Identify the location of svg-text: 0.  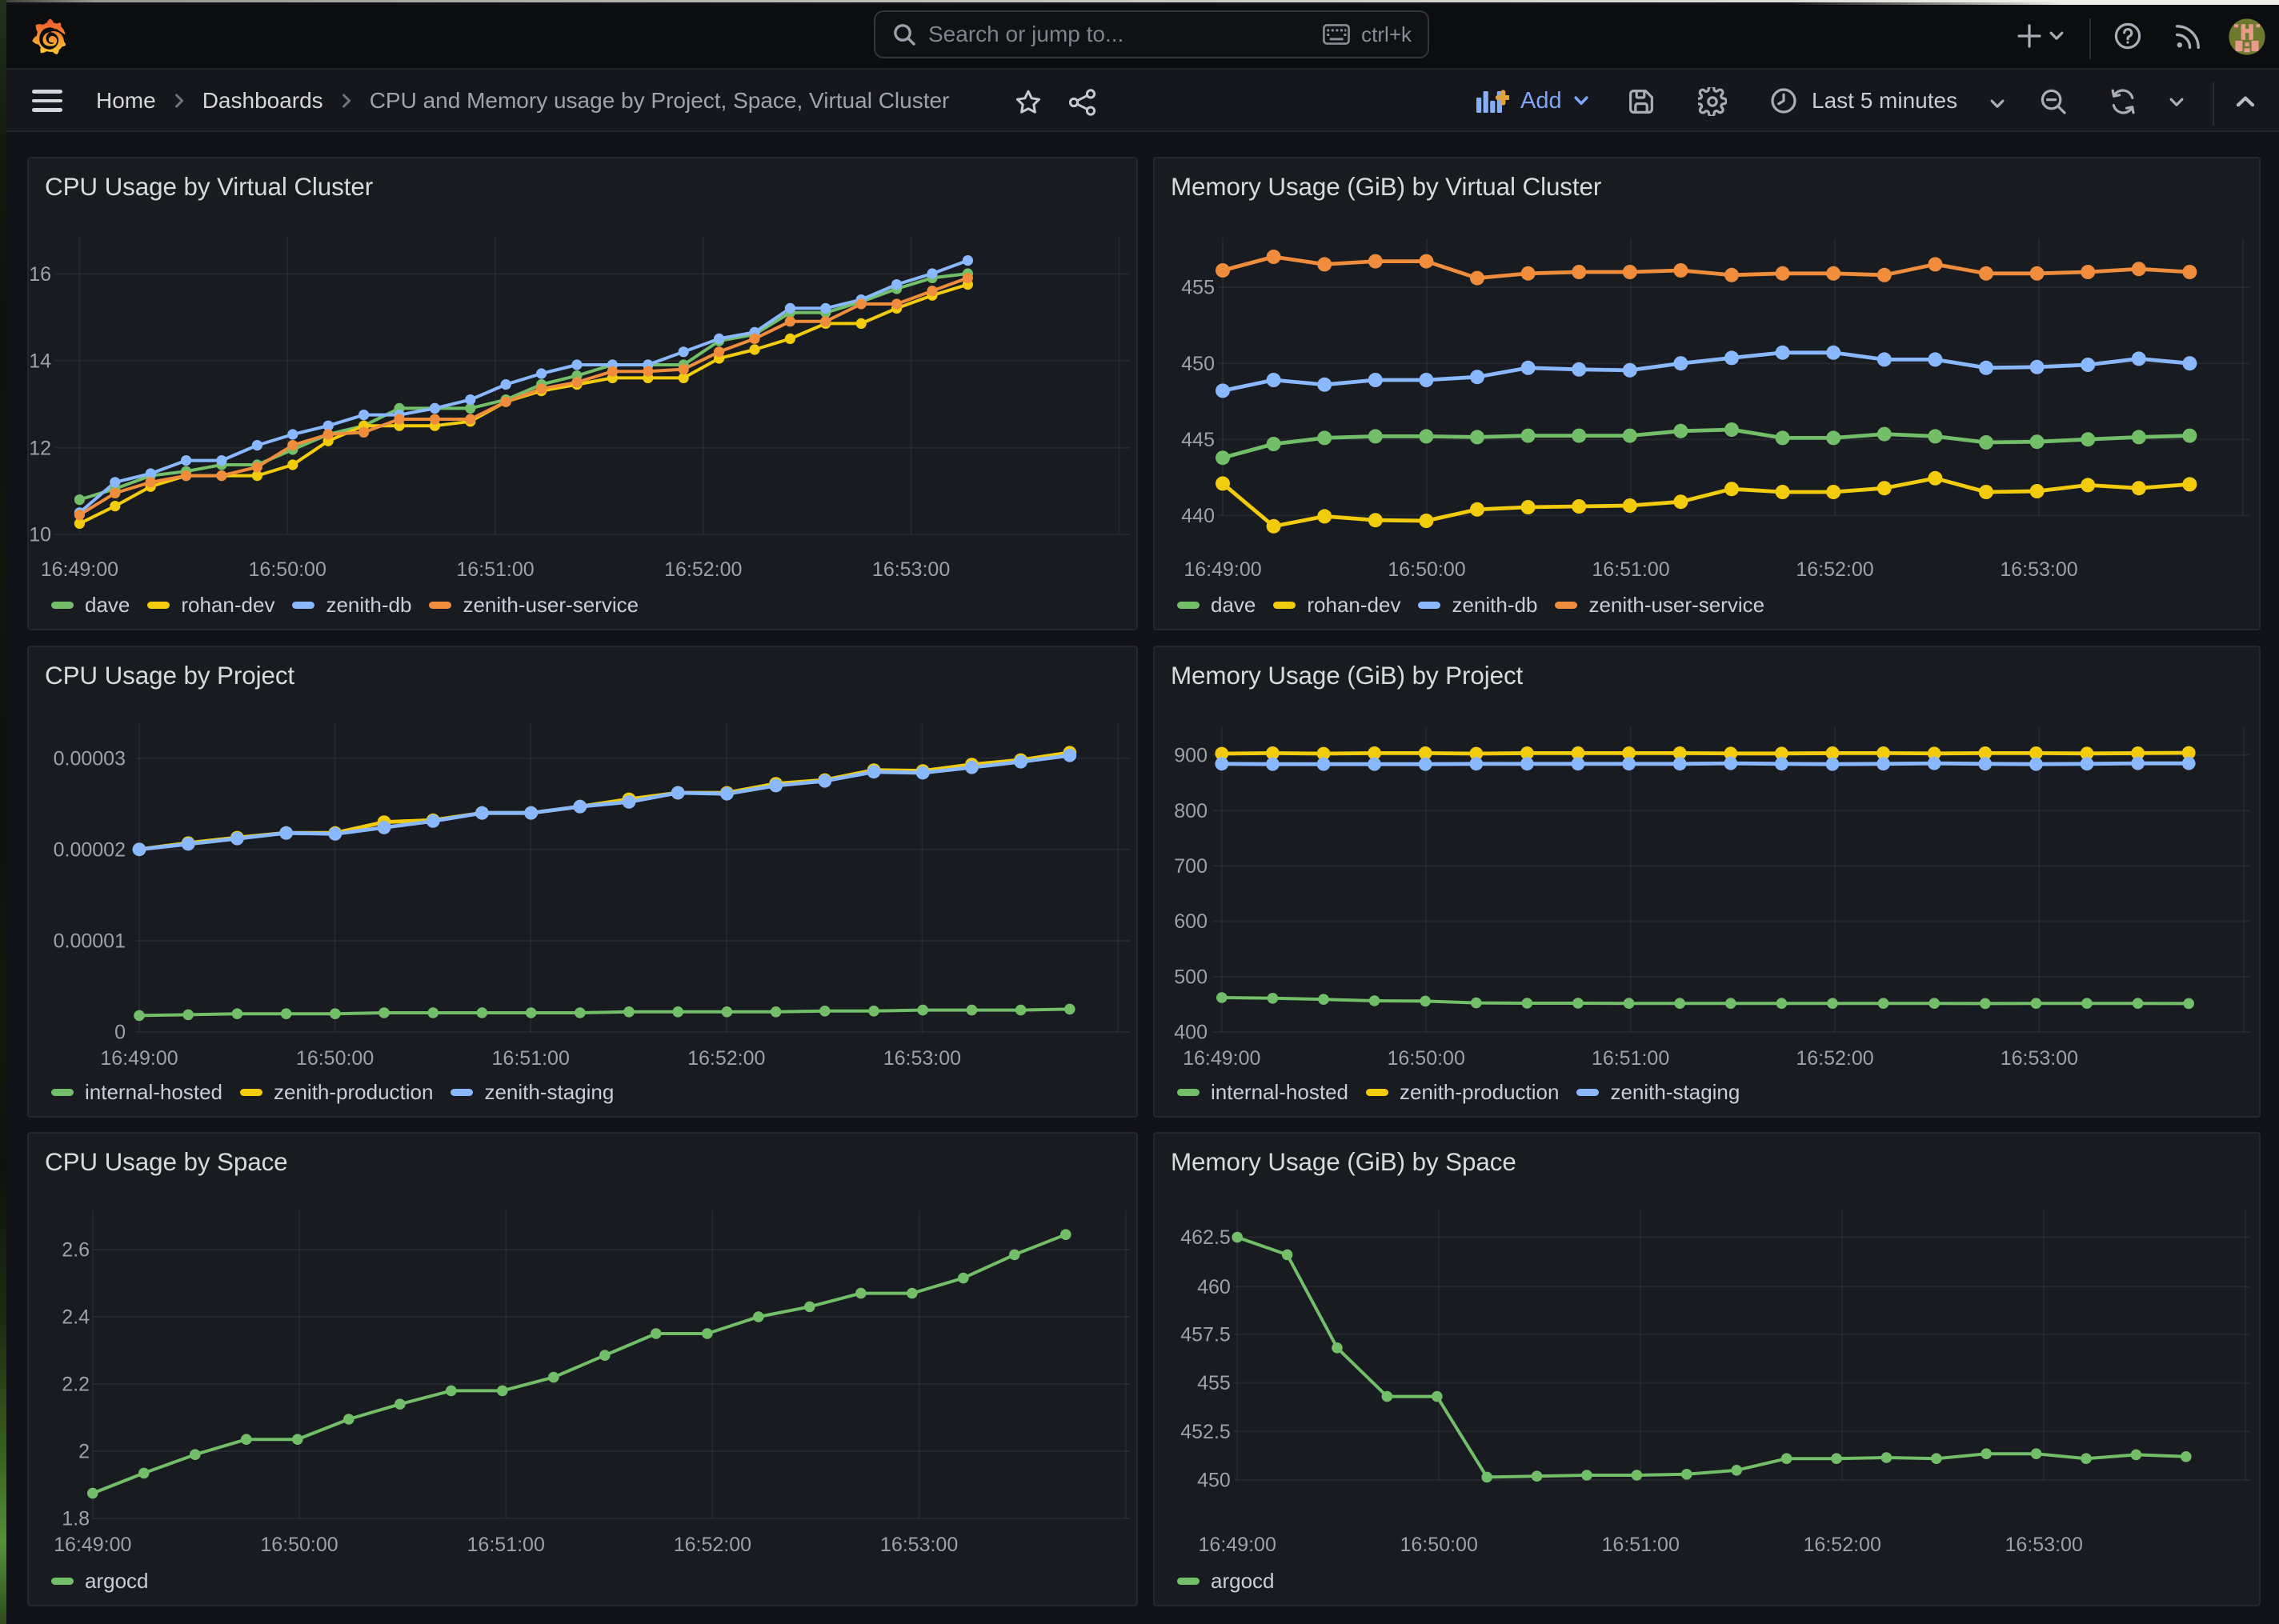
(120, 1033).